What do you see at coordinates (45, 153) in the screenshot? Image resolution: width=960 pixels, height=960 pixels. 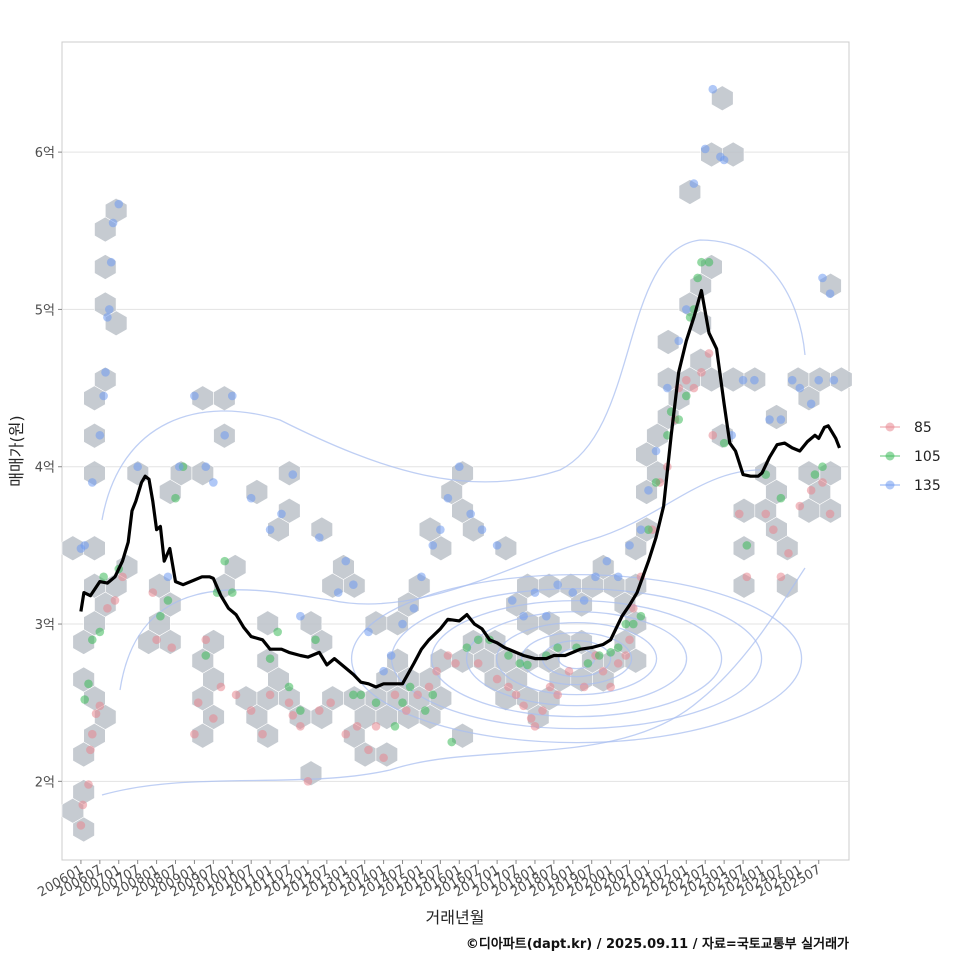 I see `y-tick-label: 6억` at bounding box center [45, 153].